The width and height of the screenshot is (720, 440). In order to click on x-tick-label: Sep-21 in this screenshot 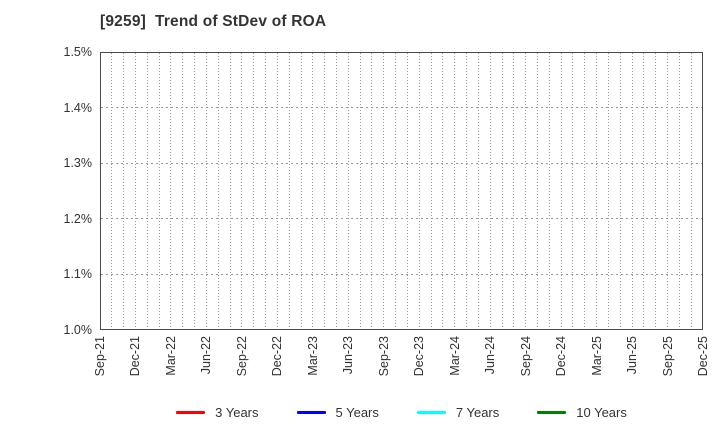, I will do `click(100, 356)`.